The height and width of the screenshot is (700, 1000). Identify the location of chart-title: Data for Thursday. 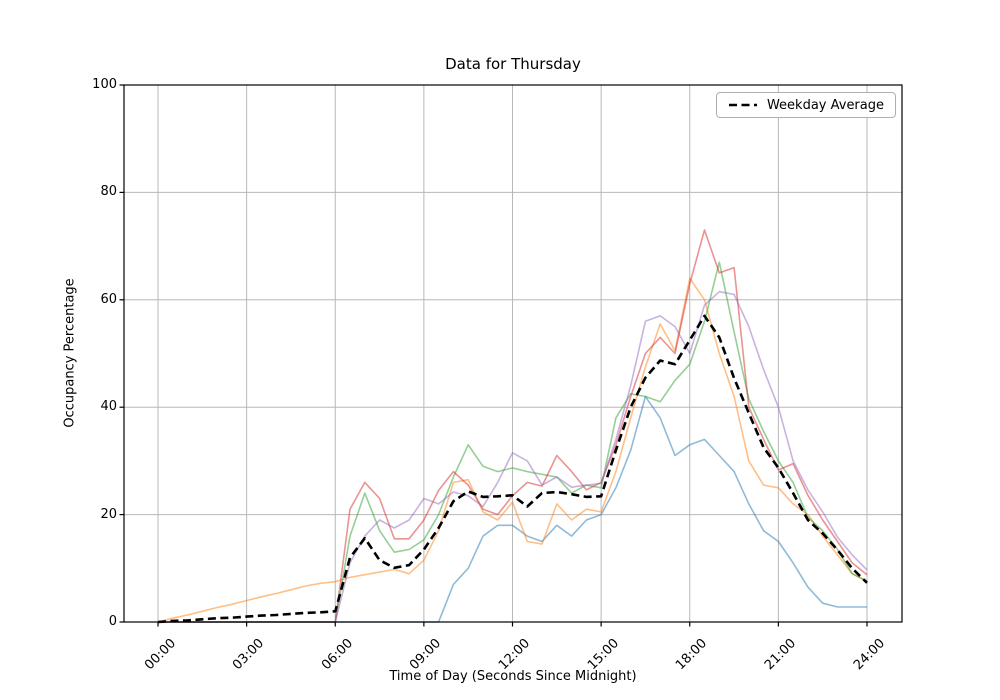
(513, 64).